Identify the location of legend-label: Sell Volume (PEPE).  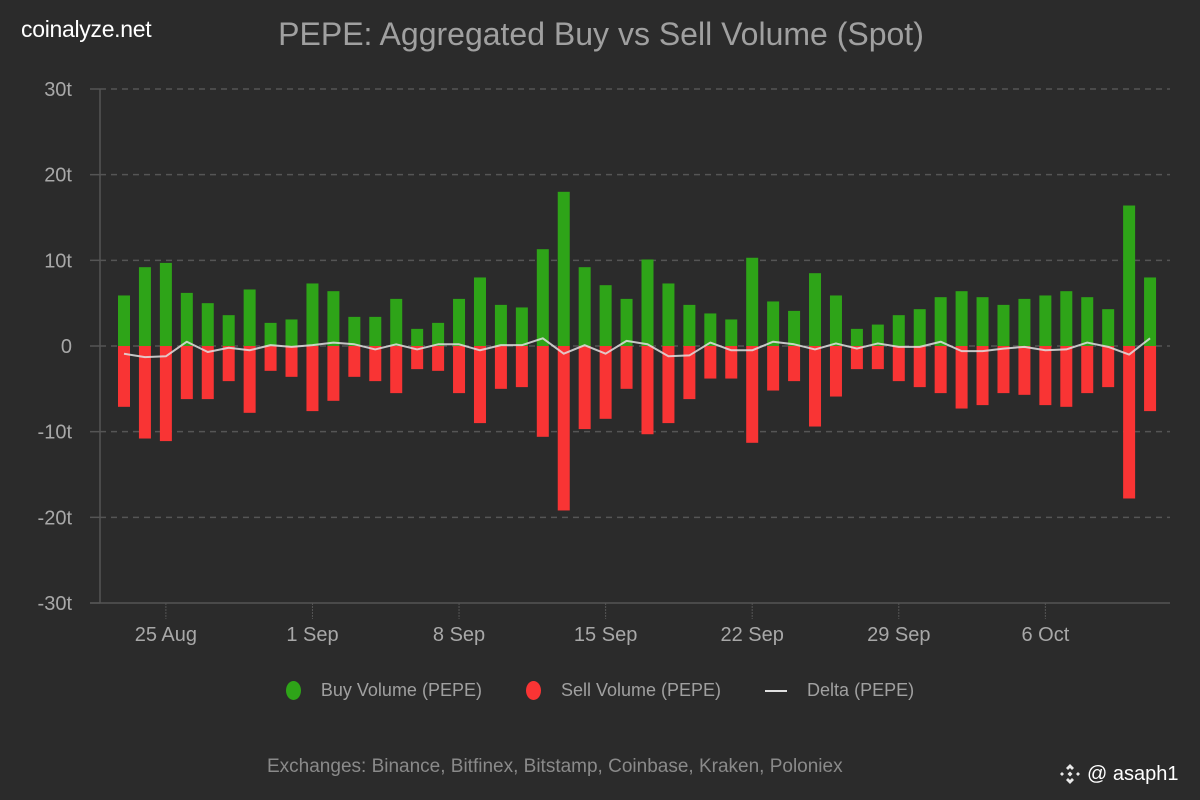
(641, 690).